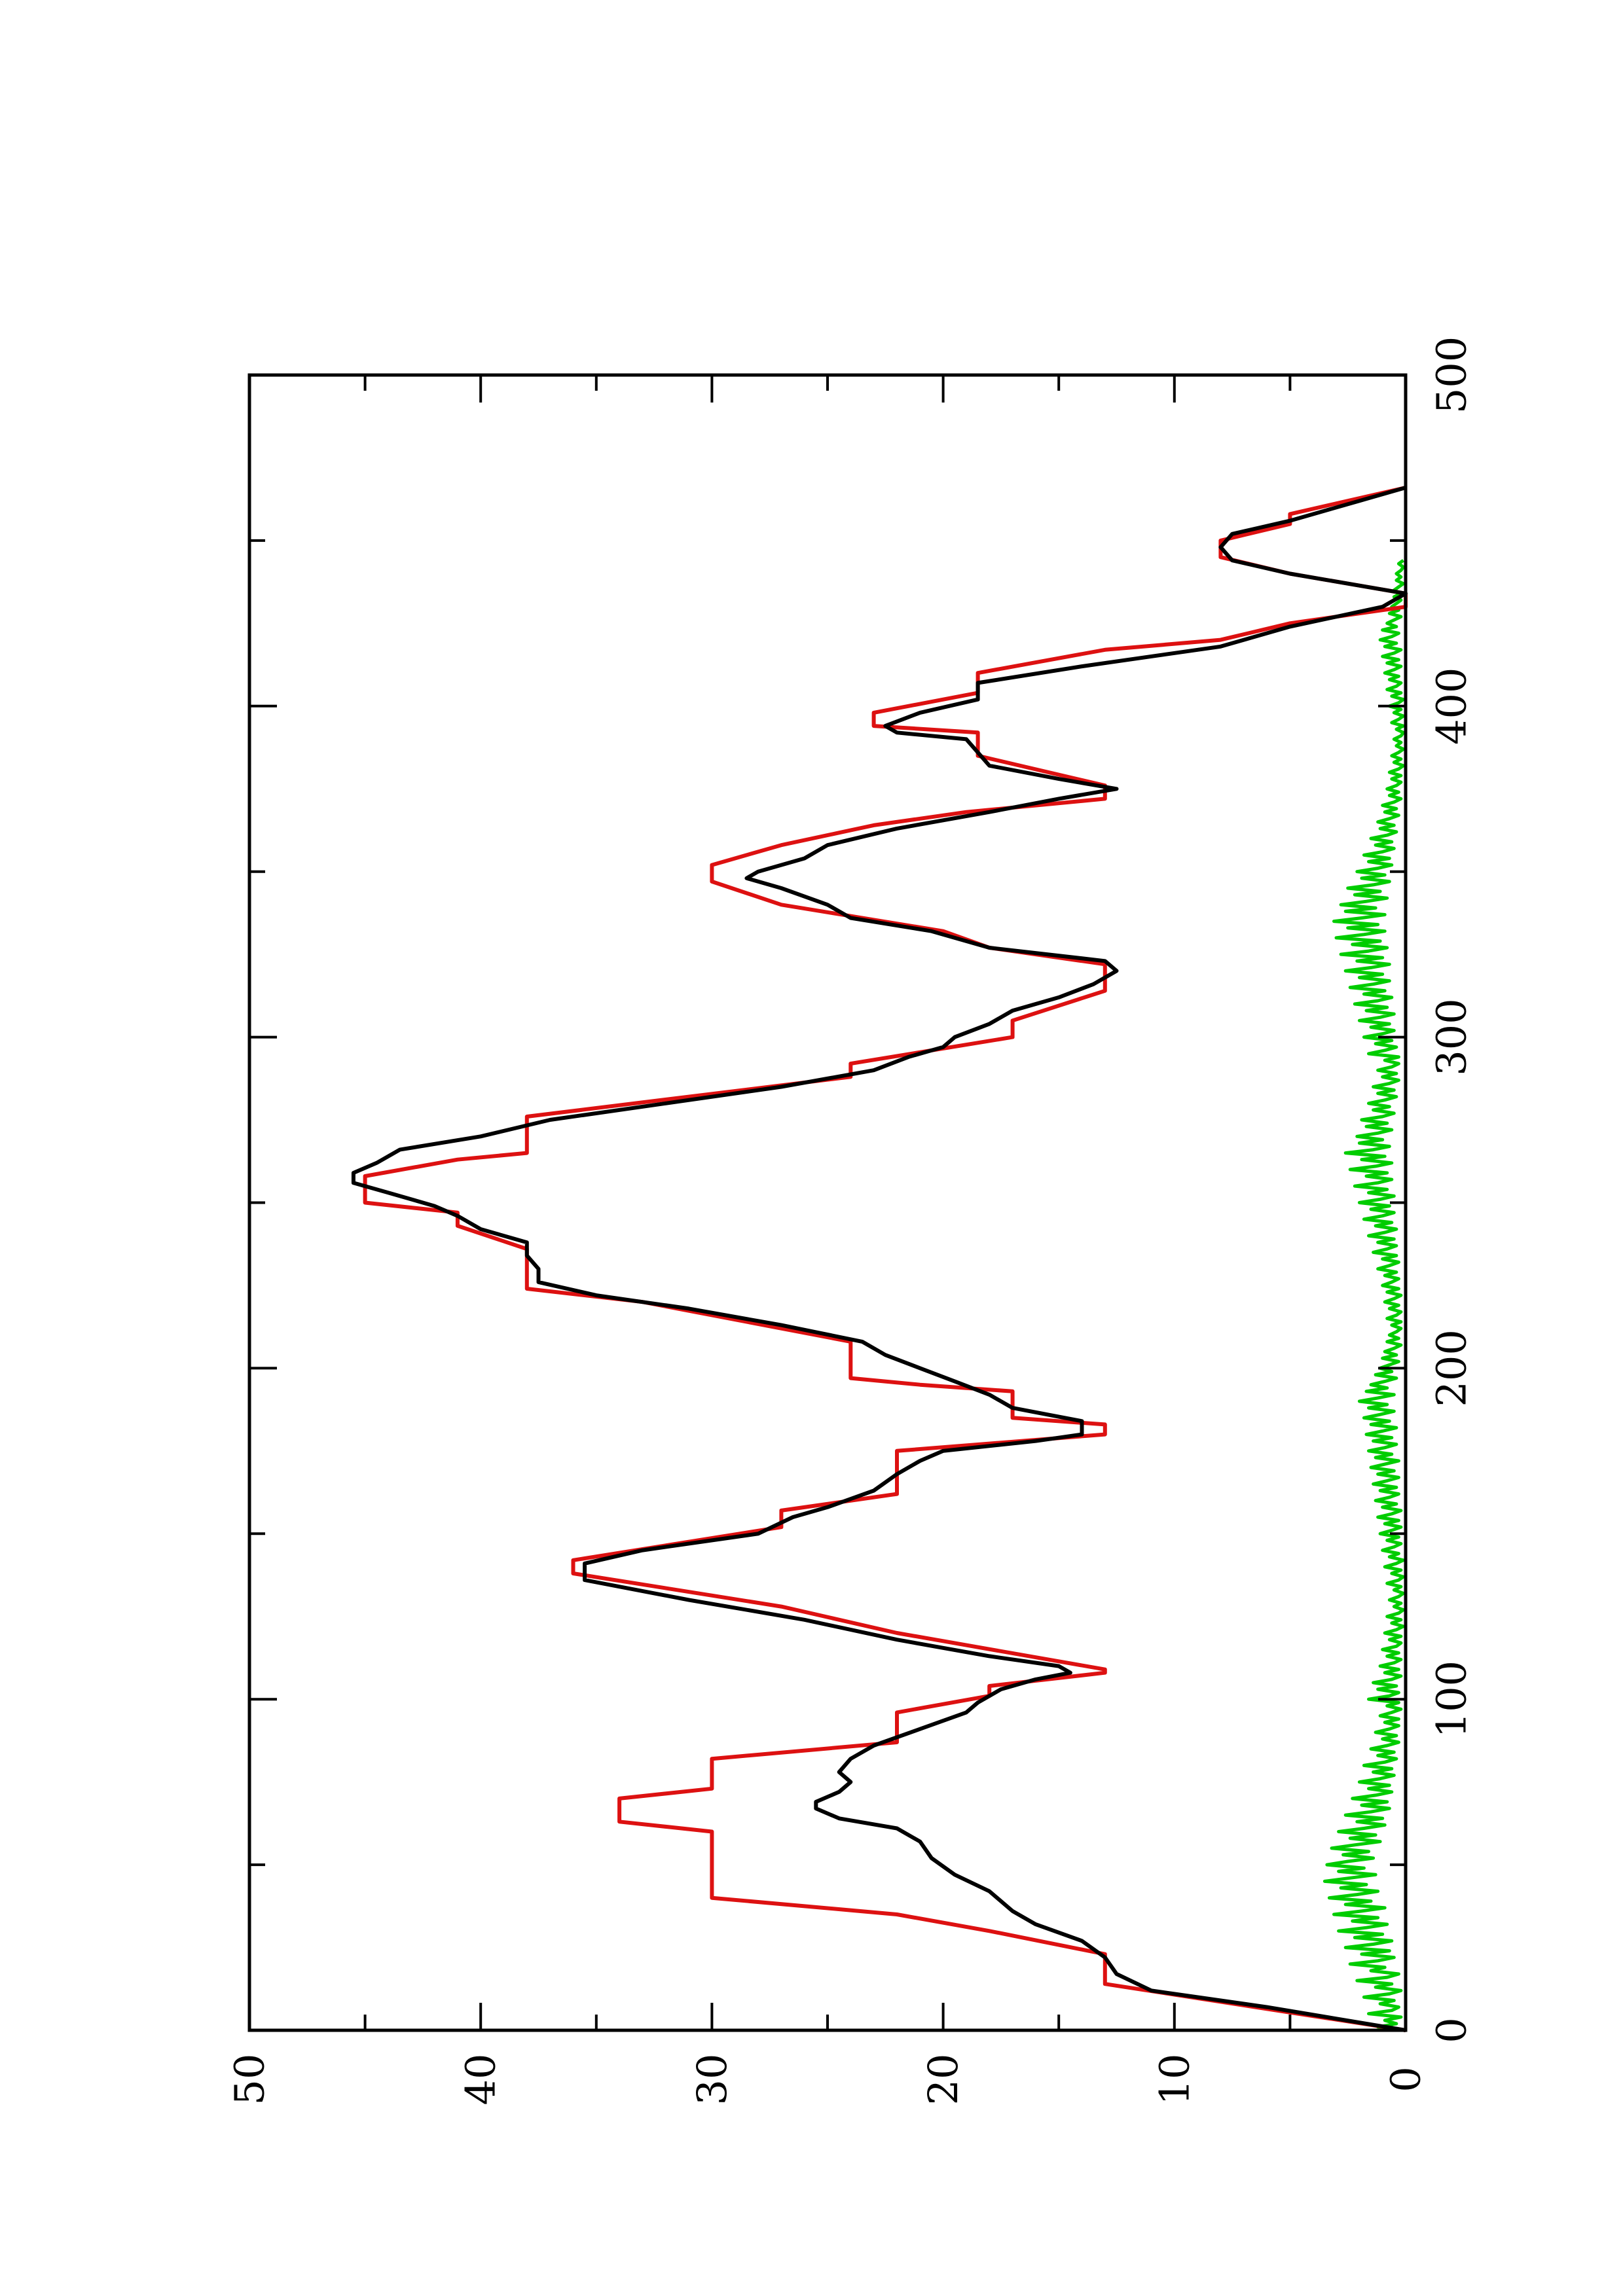 Image resolution: width=1623 pixels, height=2296 pixels. Describe the element at coordinates (1452, 1368) in the screenshot. I see `x-tick-label: 200` at that location.